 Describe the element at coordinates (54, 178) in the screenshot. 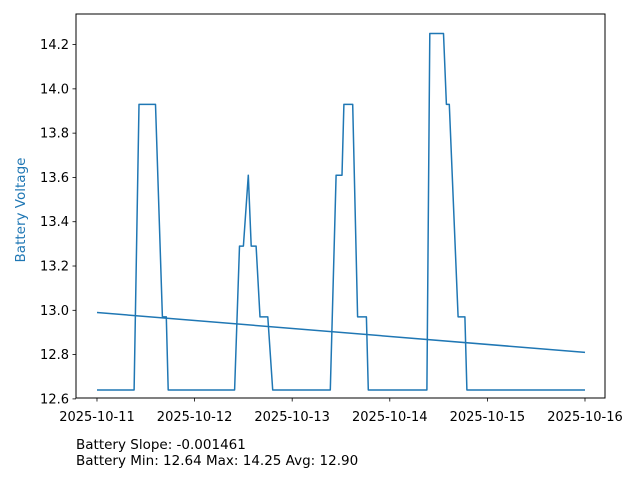

I see `y-tick-label: 13.6` at that location.